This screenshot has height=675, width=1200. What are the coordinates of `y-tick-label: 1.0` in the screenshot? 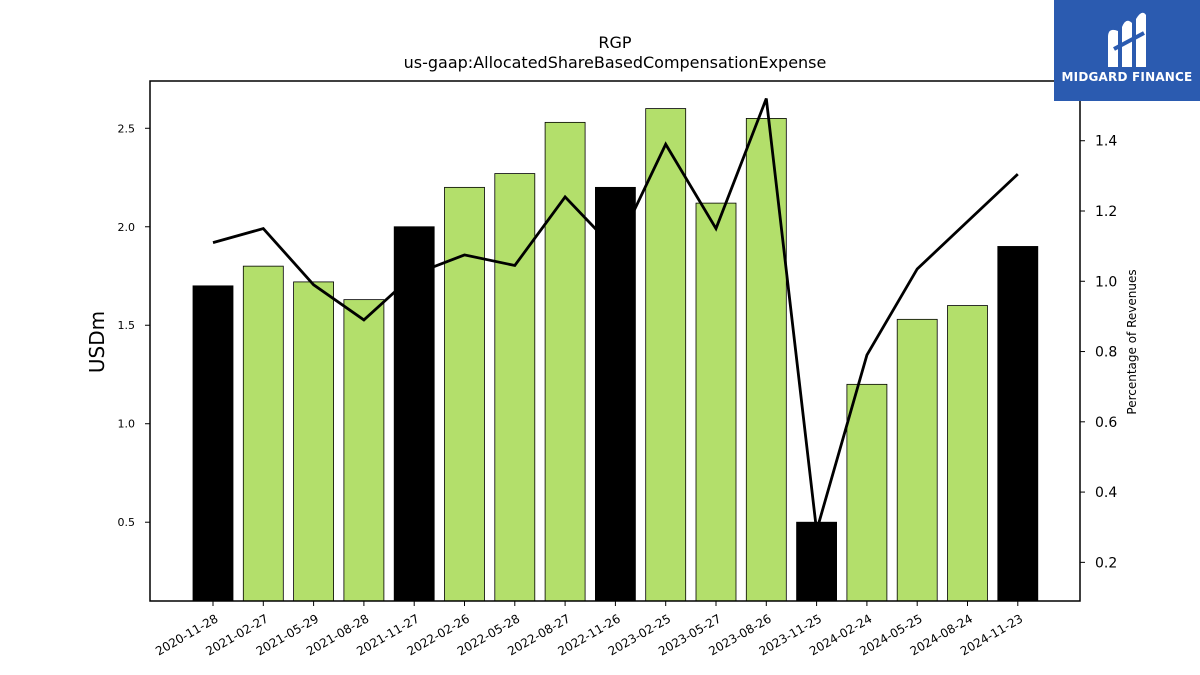 It's located at (127, 424).